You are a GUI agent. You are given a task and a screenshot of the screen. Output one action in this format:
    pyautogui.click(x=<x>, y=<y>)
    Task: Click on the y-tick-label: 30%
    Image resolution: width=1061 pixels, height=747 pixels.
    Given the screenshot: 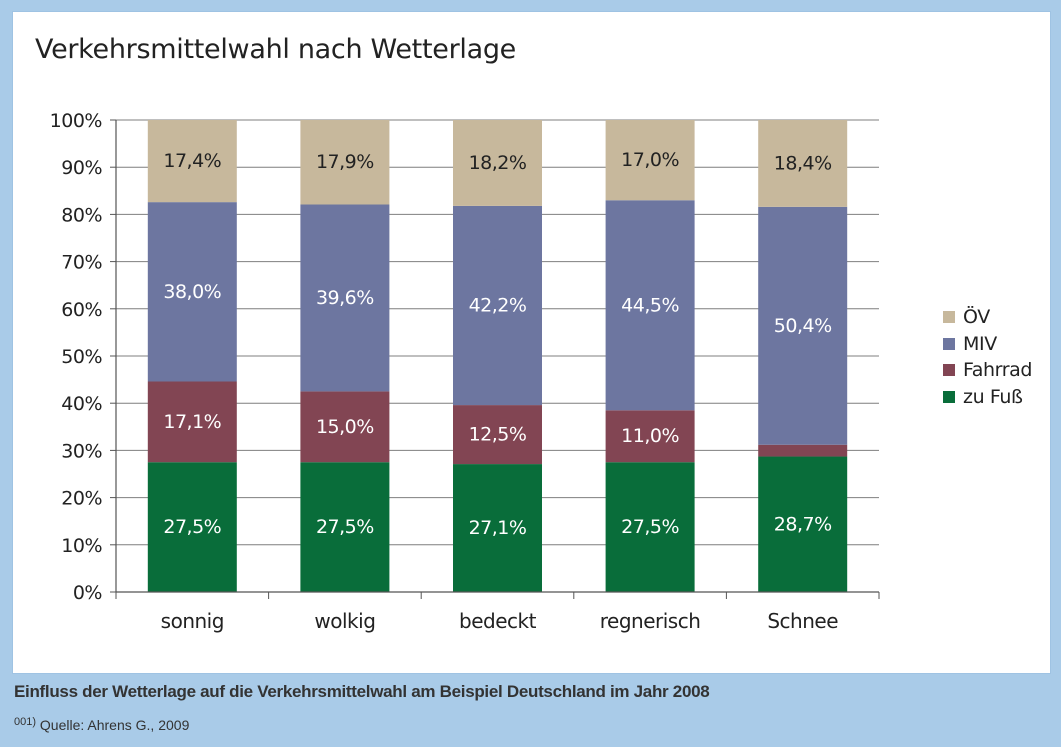 What is the action you would take?
    pyautogui.click(x=81, y=451)
    